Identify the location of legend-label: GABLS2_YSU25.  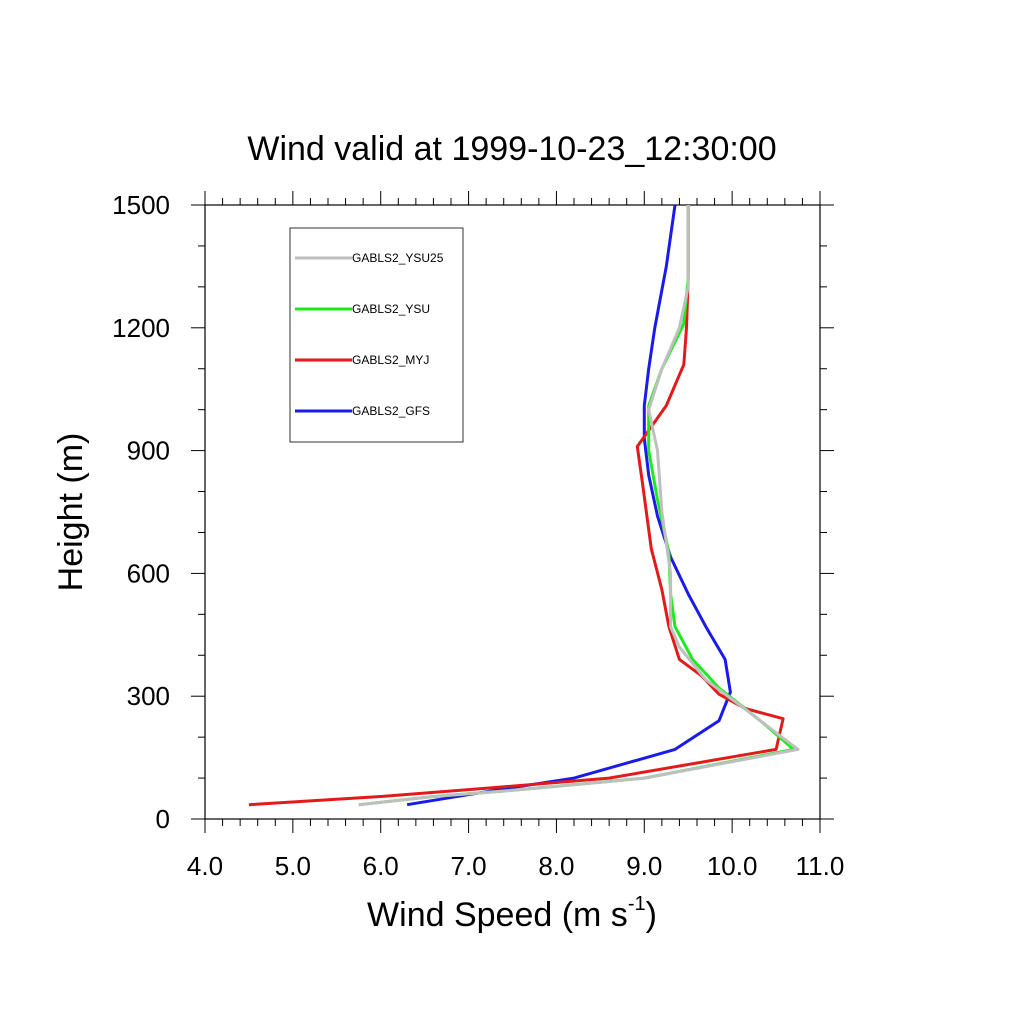
(398, 258).